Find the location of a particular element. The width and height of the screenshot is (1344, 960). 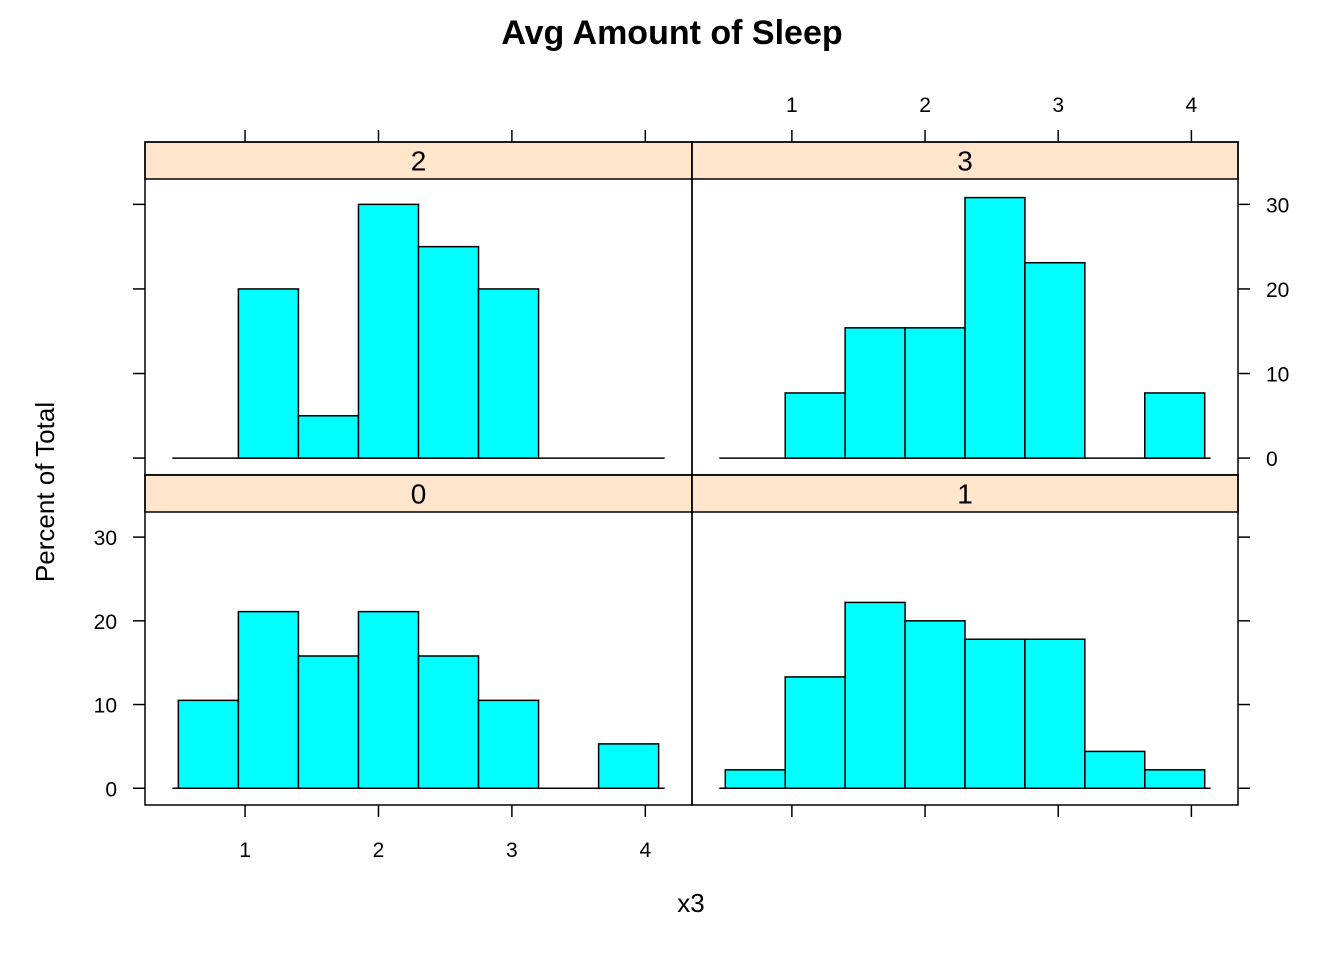

x-tick-label-bottom-4: 4 is located at coordinates (645, 850).